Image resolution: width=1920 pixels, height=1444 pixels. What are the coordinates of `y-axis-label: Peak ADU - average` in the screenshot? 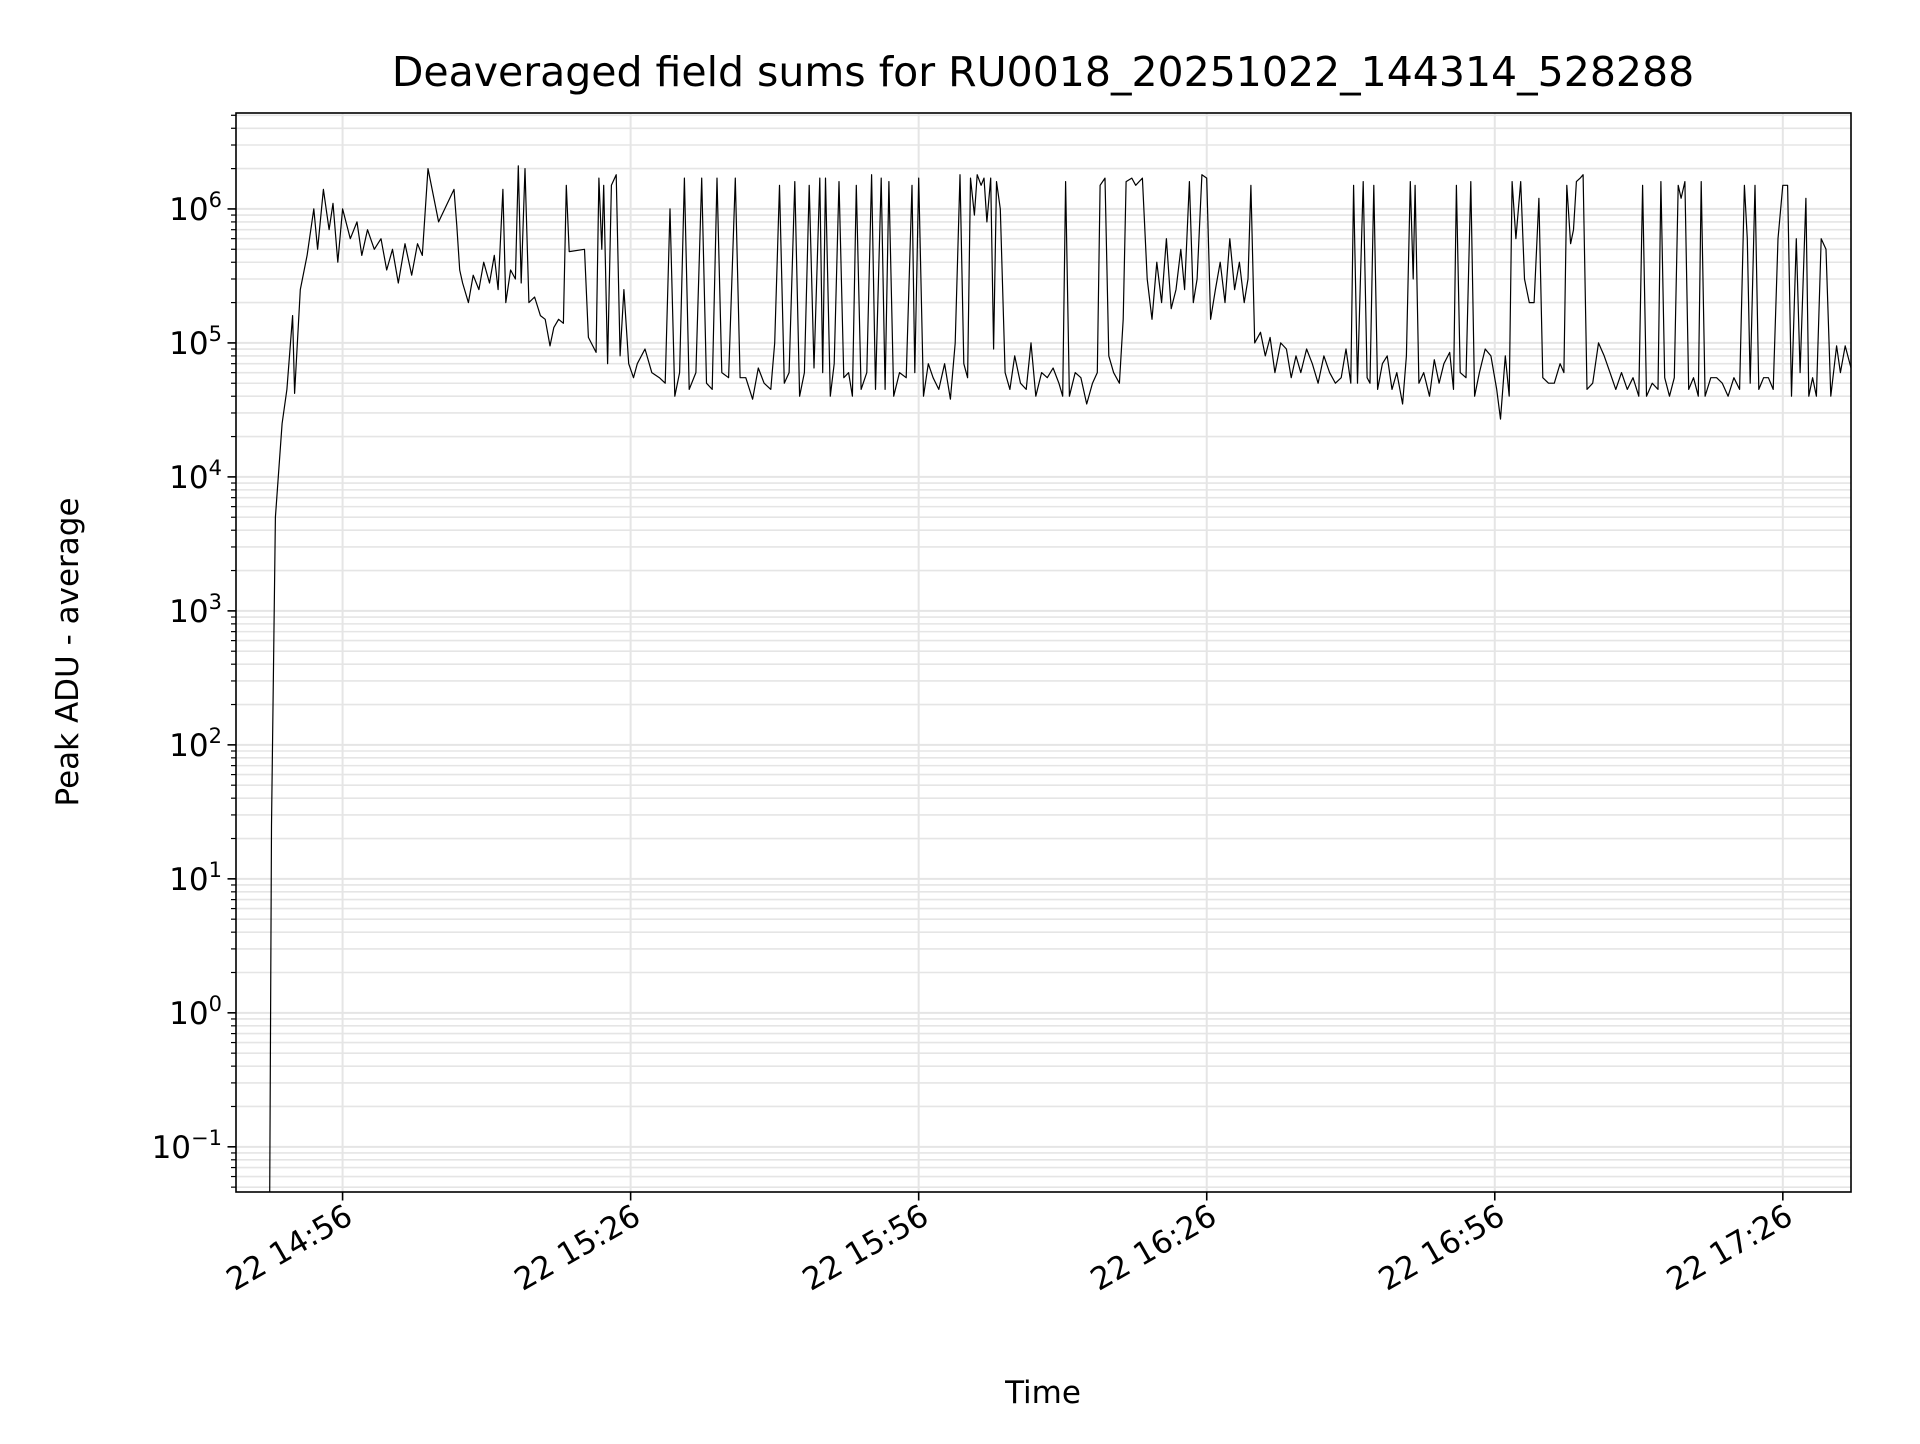 It's located at (68, 651).